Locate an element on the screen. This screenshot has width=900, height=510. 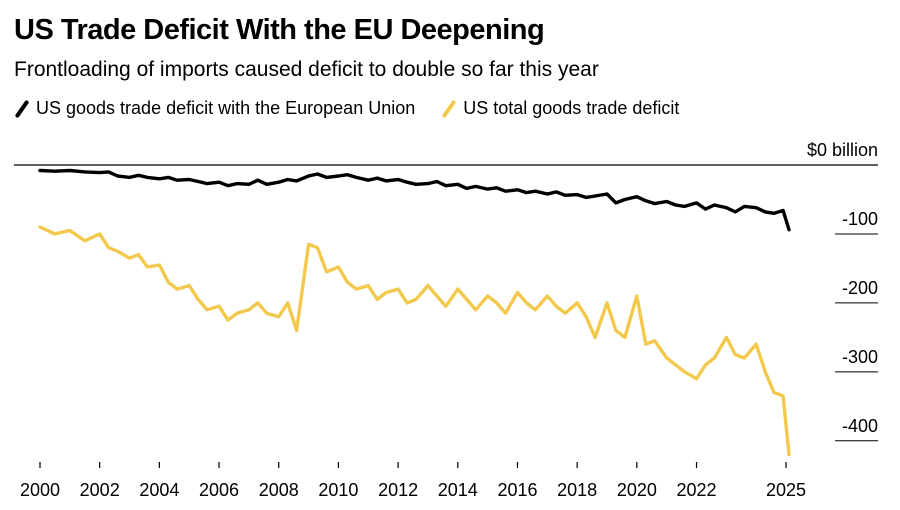
y-axis-labels: $0 billion -100 -200 -300 -400 is located at coordinates (842, 288).